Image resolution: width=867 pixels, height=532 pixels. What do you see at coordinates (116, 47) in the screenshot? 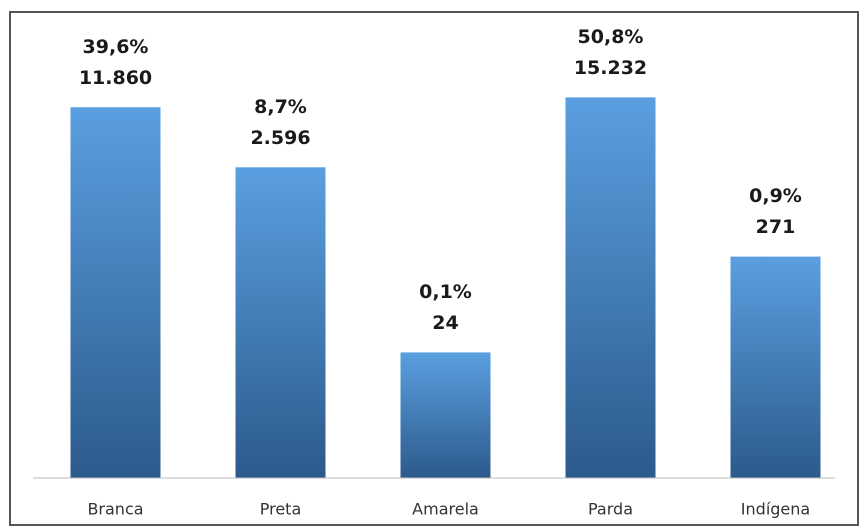
I see `percentage-label: 39,6%` at bounding box center [116, 47].